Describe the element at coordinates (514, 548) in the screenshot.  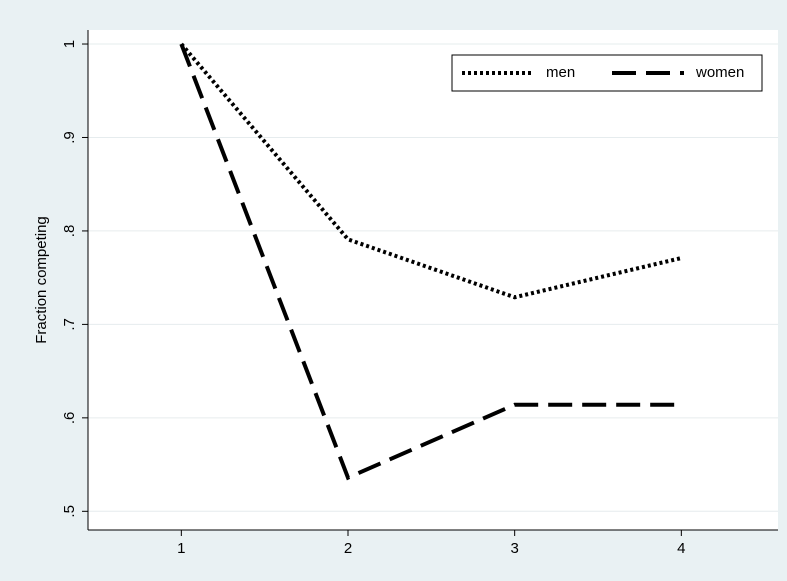
I see `x-tick-label: 3` at that location.